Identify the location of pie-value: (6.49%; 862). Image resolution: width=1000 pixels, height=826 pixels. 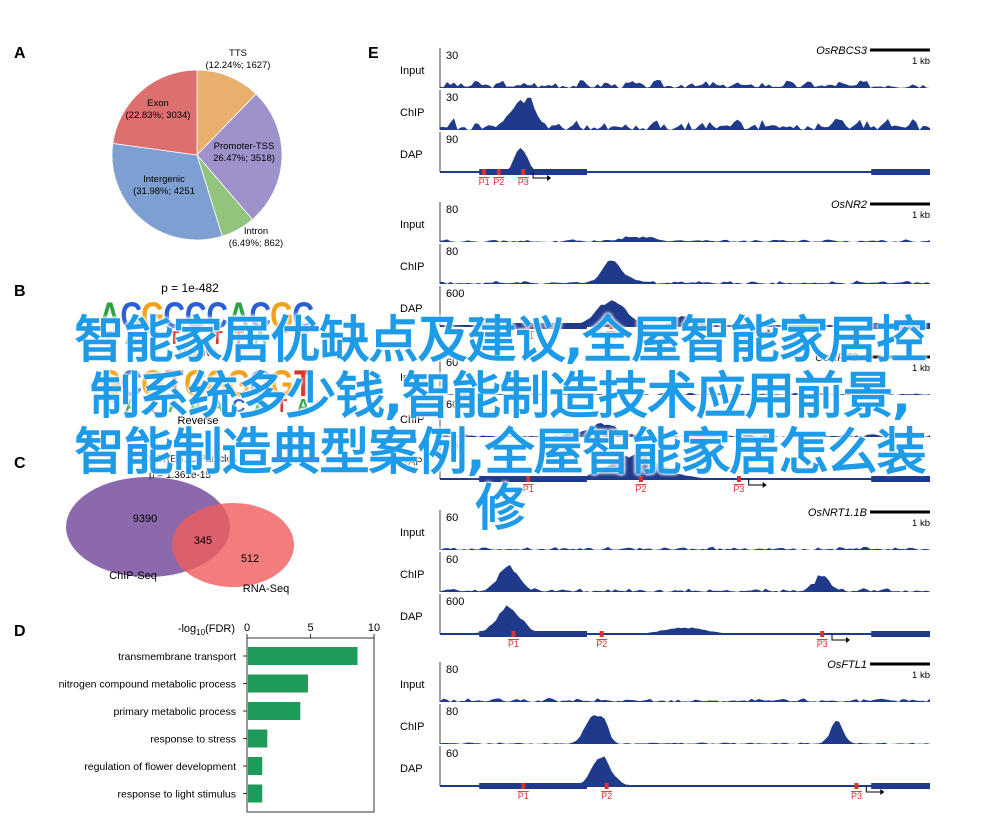
(256, 243).